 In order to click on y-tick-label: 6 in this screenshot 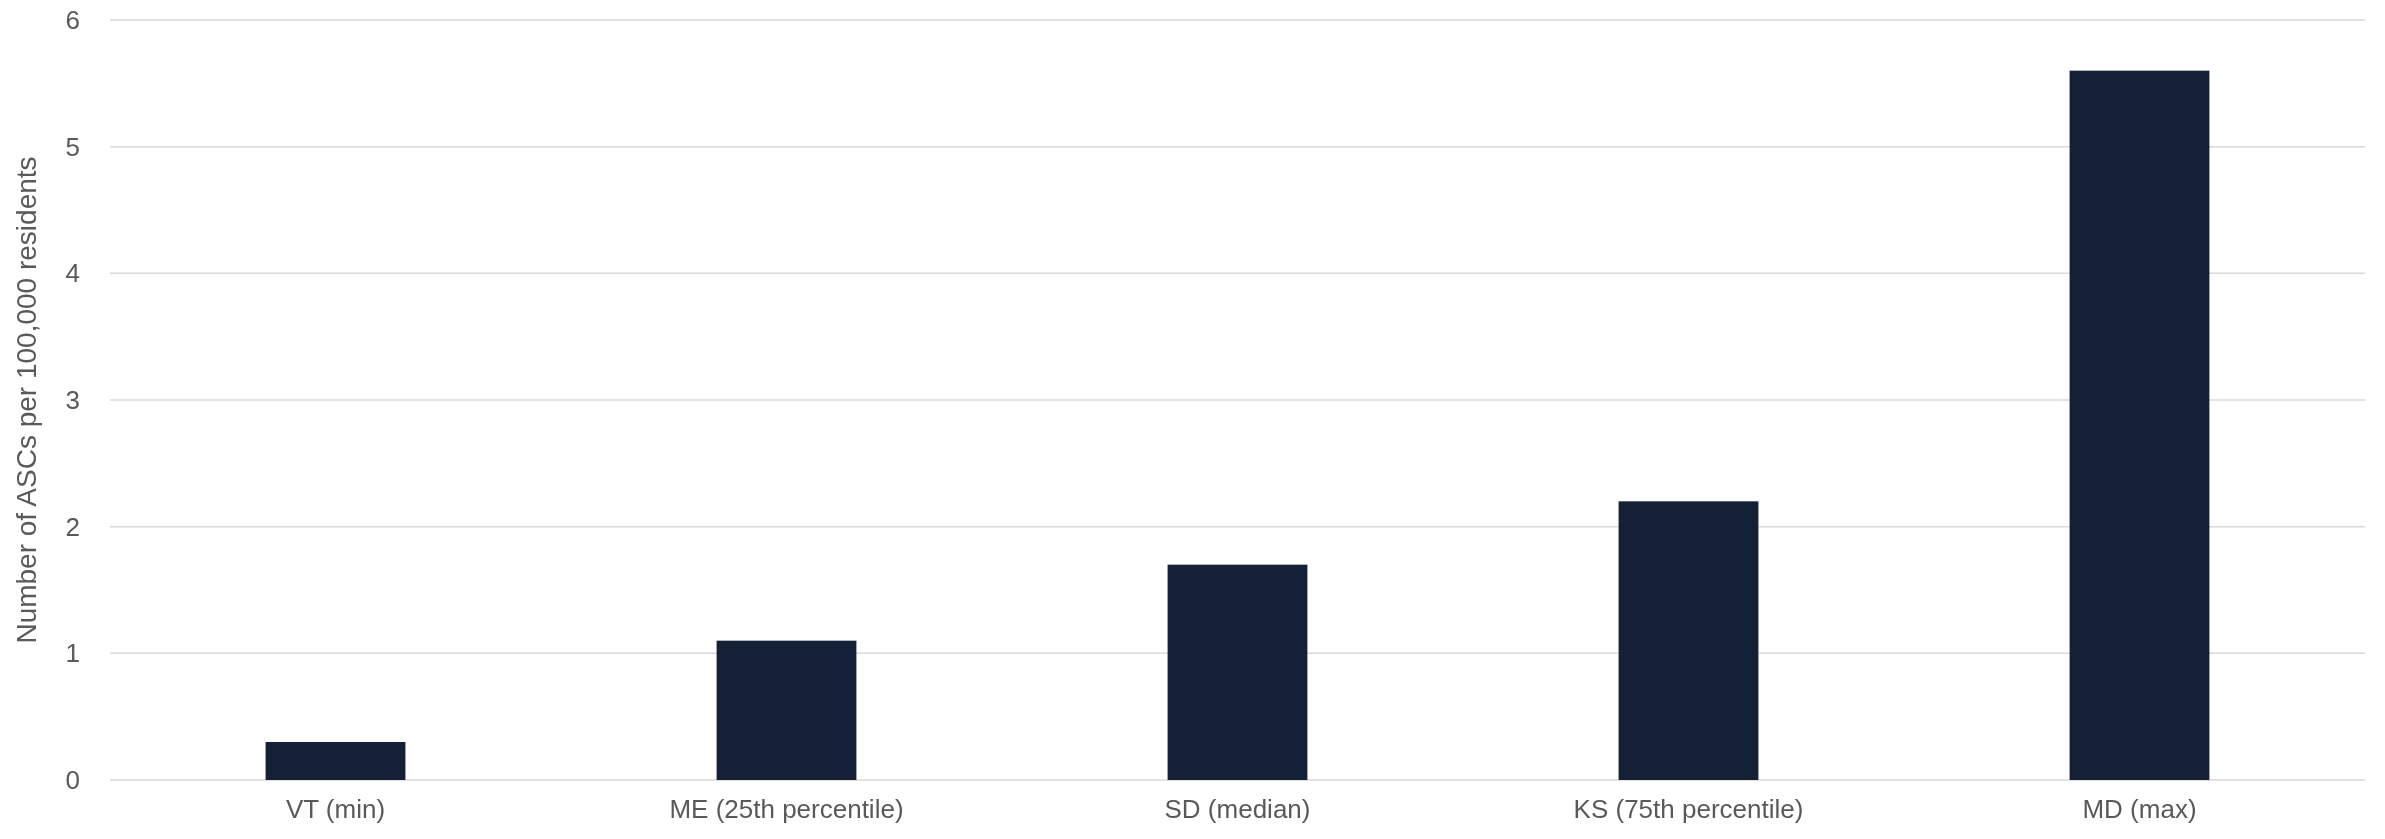, I will do `click(72, 20)`.